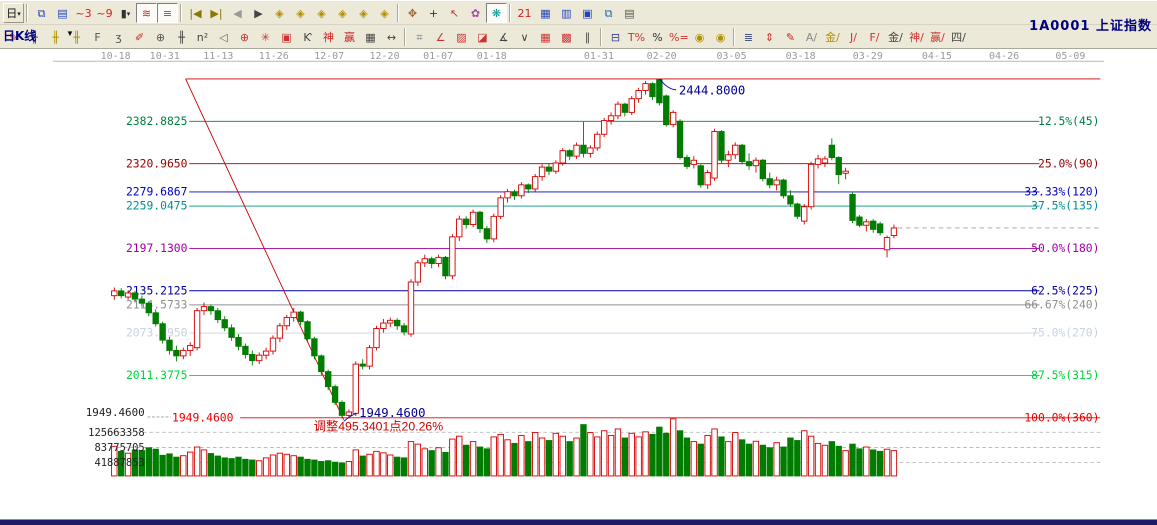  Describe the element at coordinates (545, 37) in the screenshot. I see `grid-red-icon: ▦` at that location.